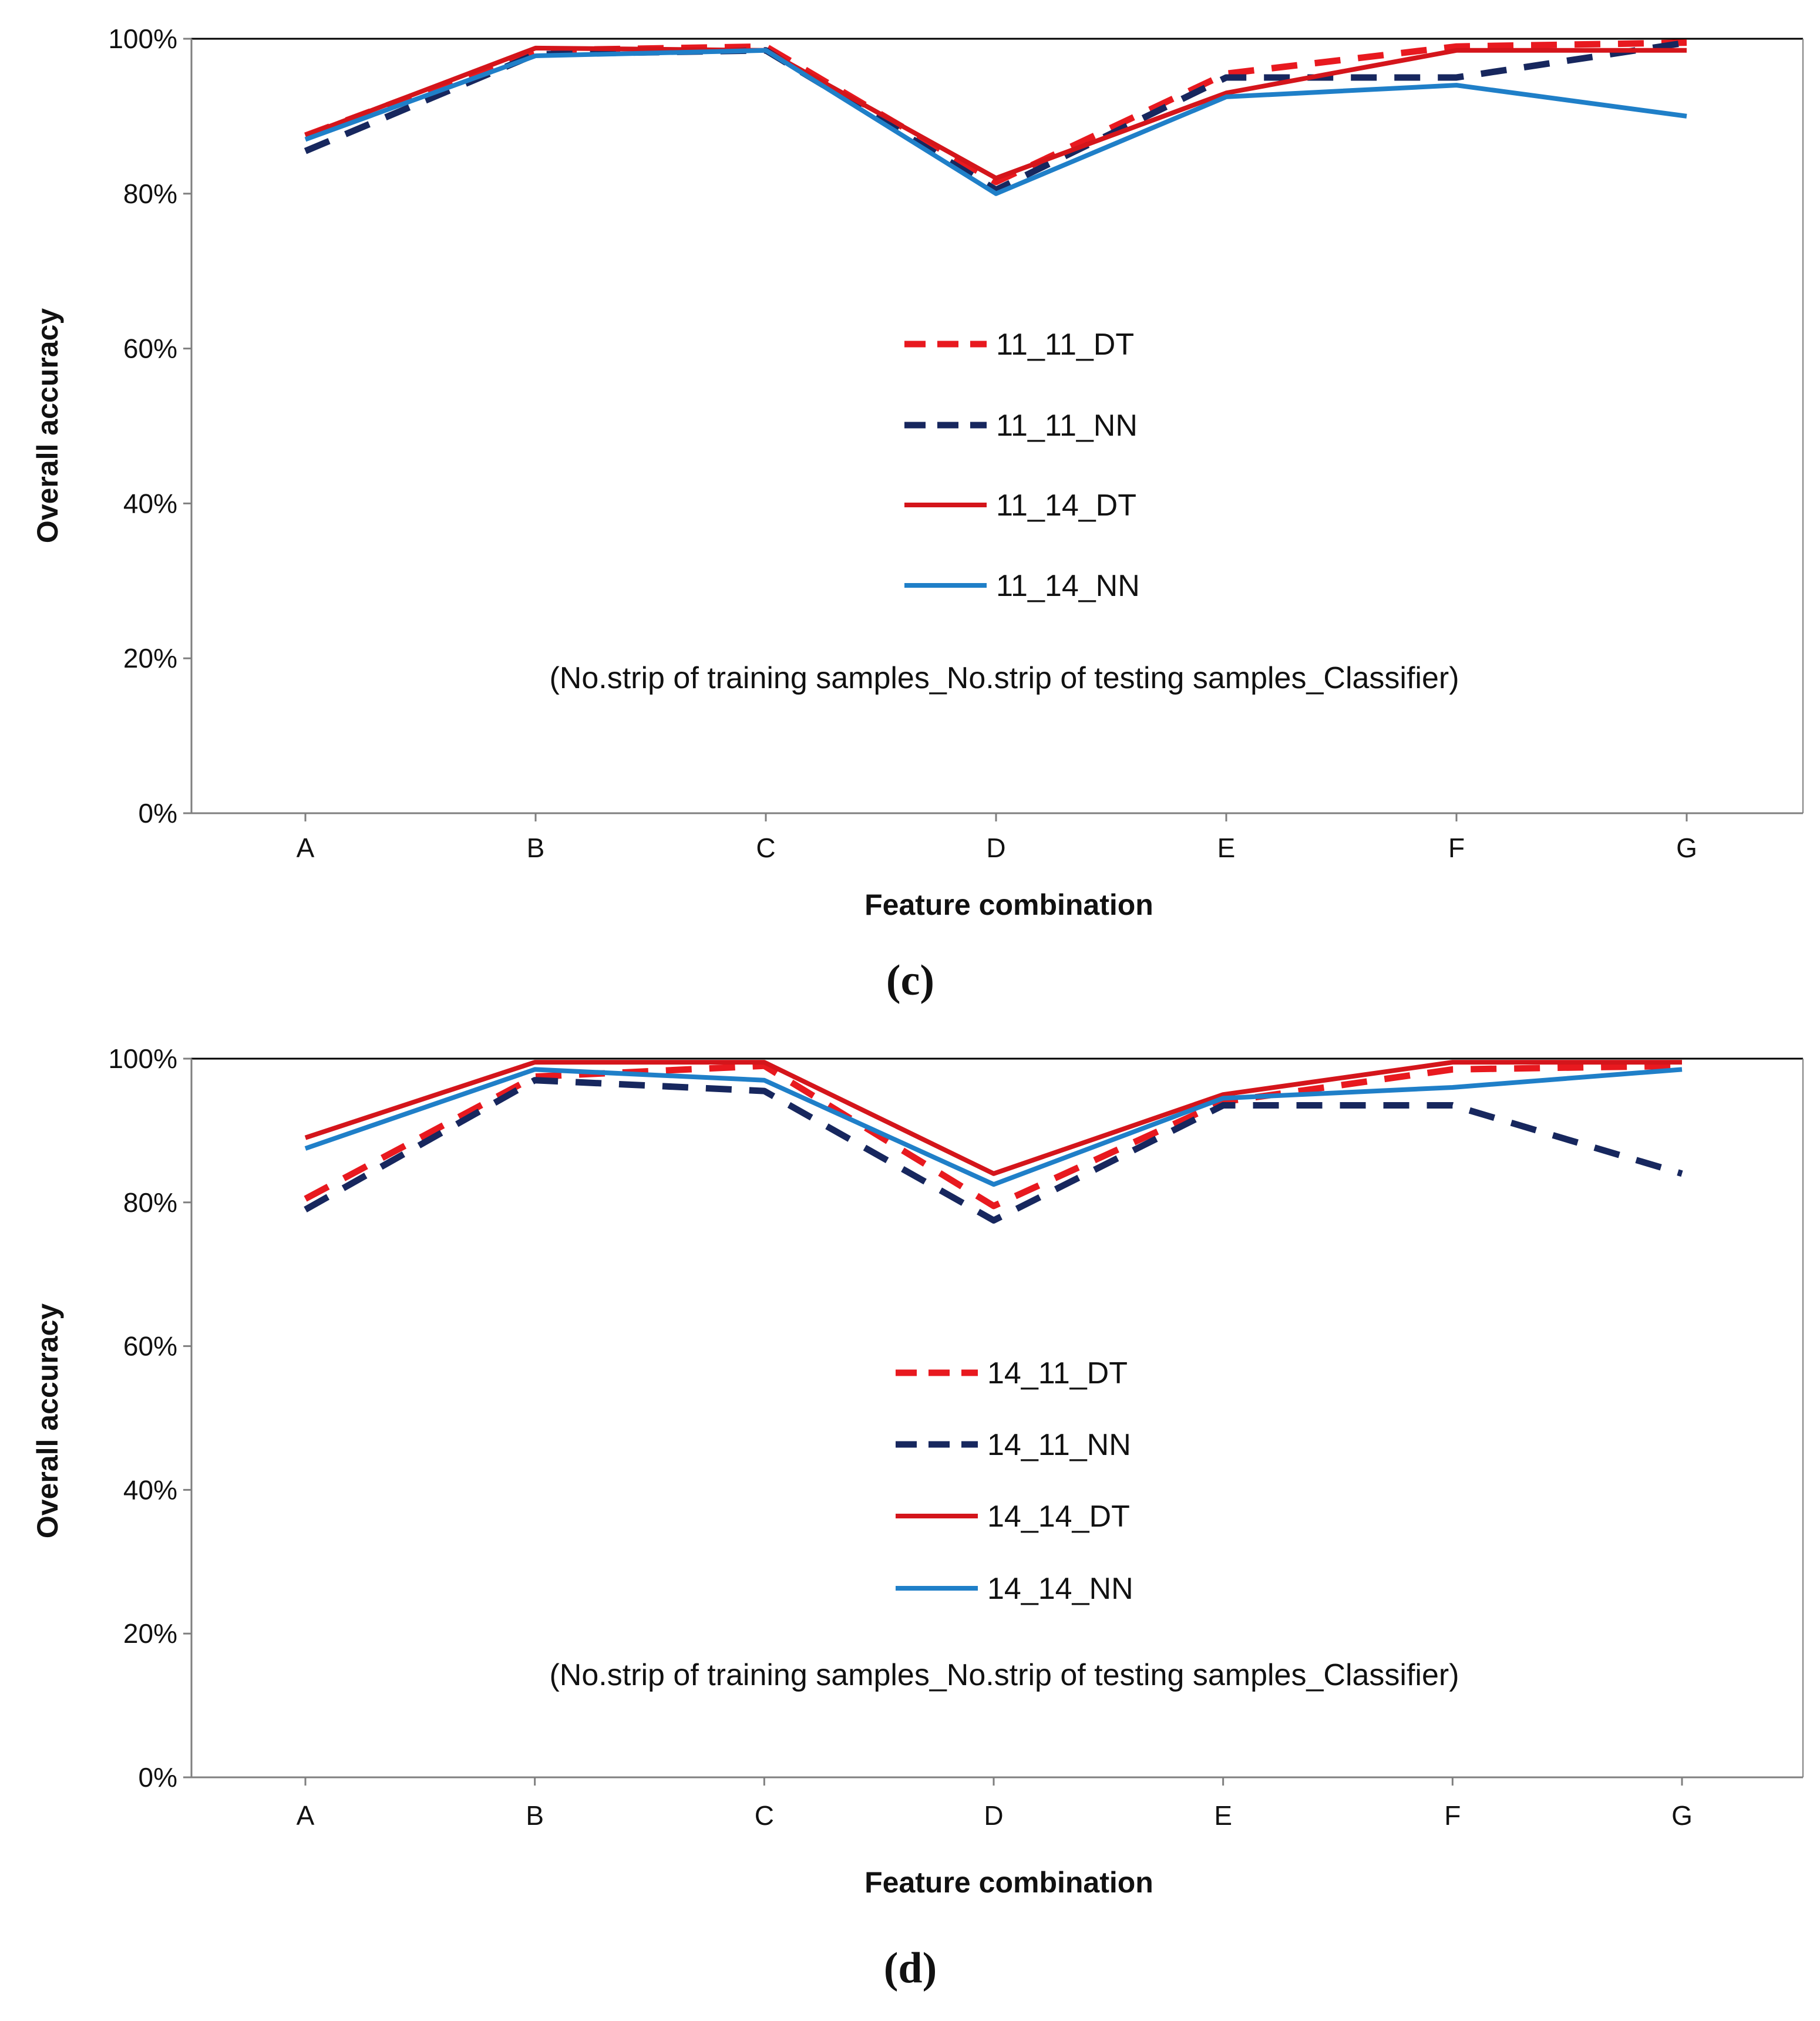  I want to click on series-line-11-11-nn, so click(995, 116).